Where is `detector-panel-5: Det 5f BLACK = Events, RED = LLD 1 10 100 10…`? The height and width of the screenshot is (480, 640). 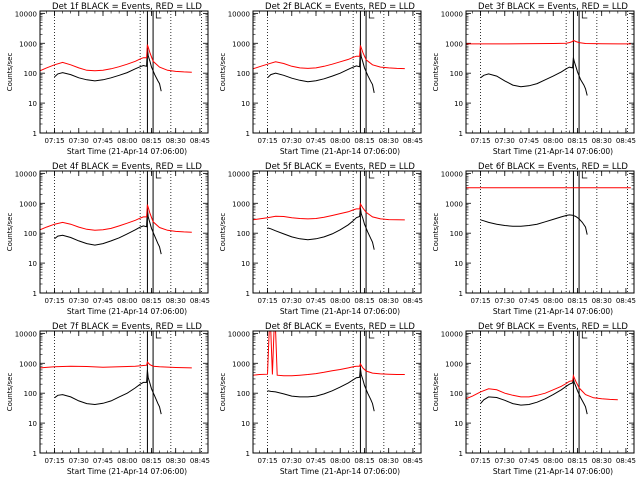
detector-panel-5: Det 5f BLACK = Events, RED = LLD 1 10 100 10… is located at coordinates (321, 239).